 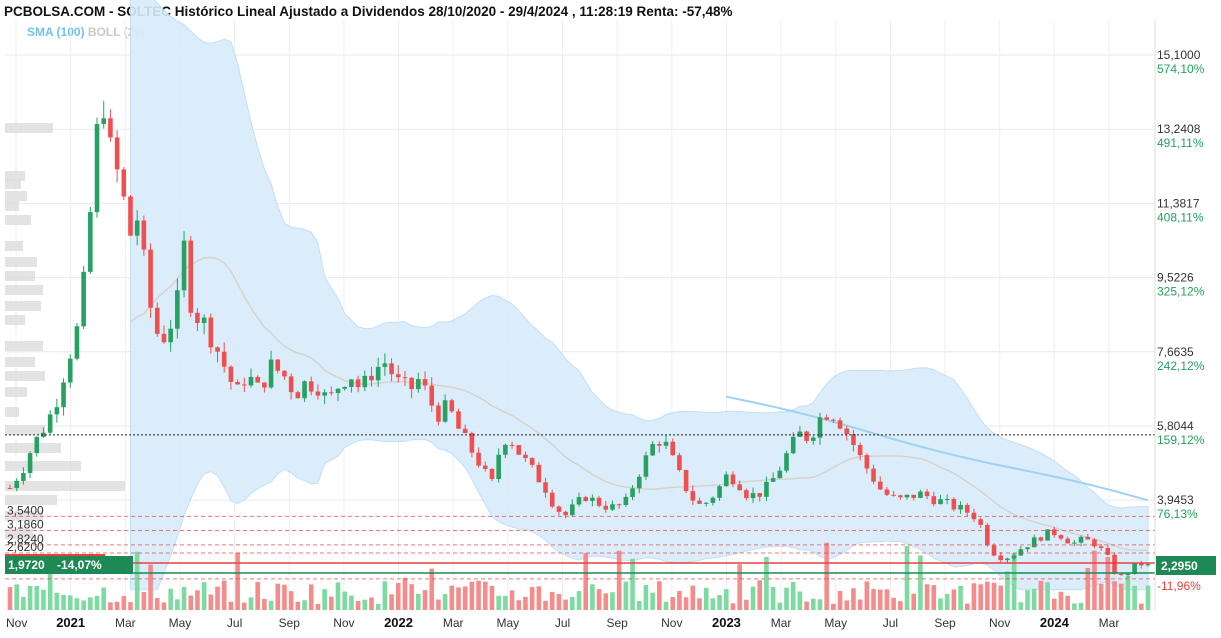 What do you see at coordinates (617, 623) in the screenshot?
I see `x-tick-label: Sep` at bounding box center [617, 623].